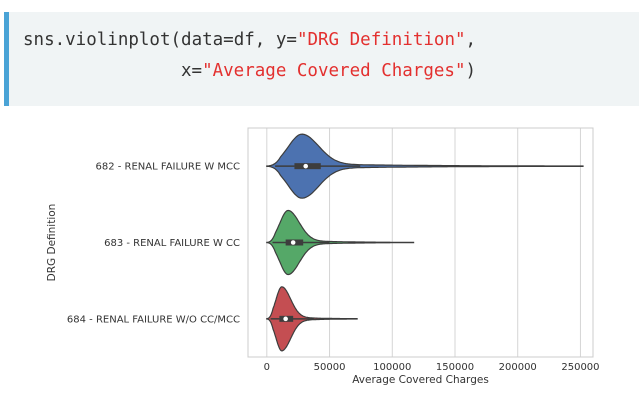  Describe the element at coordinates (334, 71) in the screenshot. I see `code-string: "Average Covered Charges"` at that location.